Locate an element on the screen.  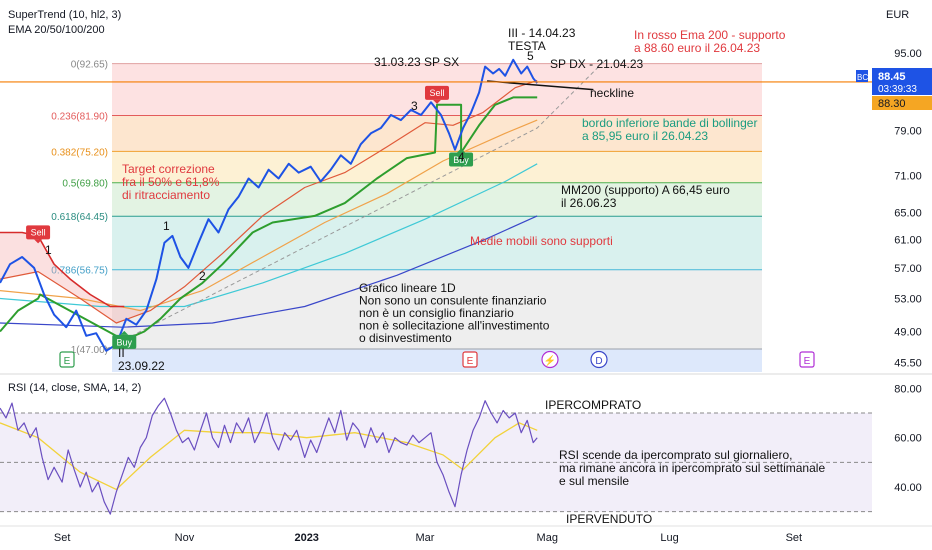
moving-averages-note: Medie mobili sono supporti is located at coordinates (541, 241).